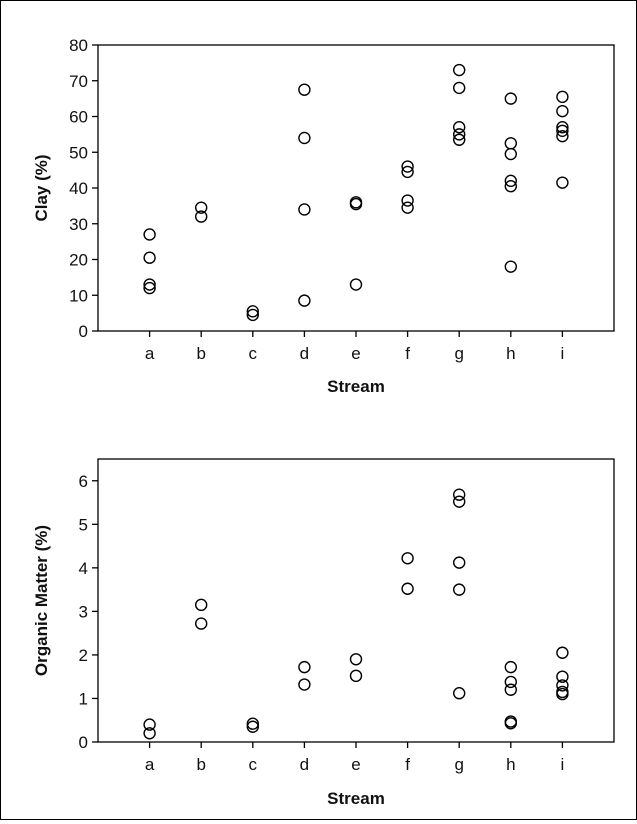  Describe the element at coordinates (78, 295) in the screenshot. I see `clay-y-tick-label: 10` at that location.